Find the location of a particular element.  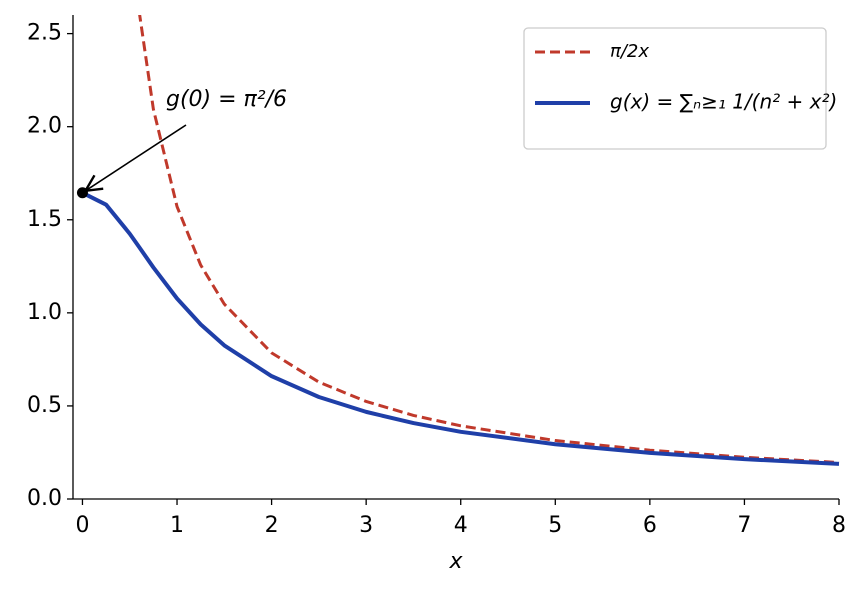

x-tick-label: 7 is located at coordinates (744, 525).